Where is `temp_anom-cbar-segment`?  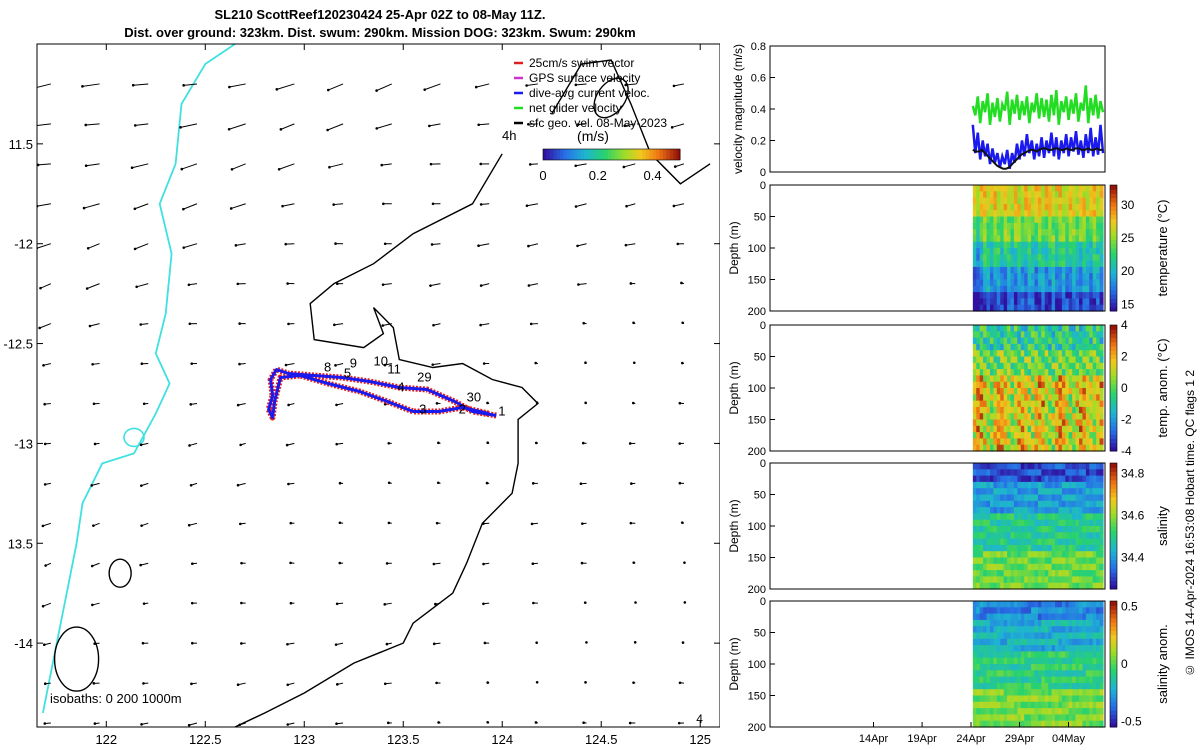
temp_anom-cbar-segment is located at coordinates (1113, 382).